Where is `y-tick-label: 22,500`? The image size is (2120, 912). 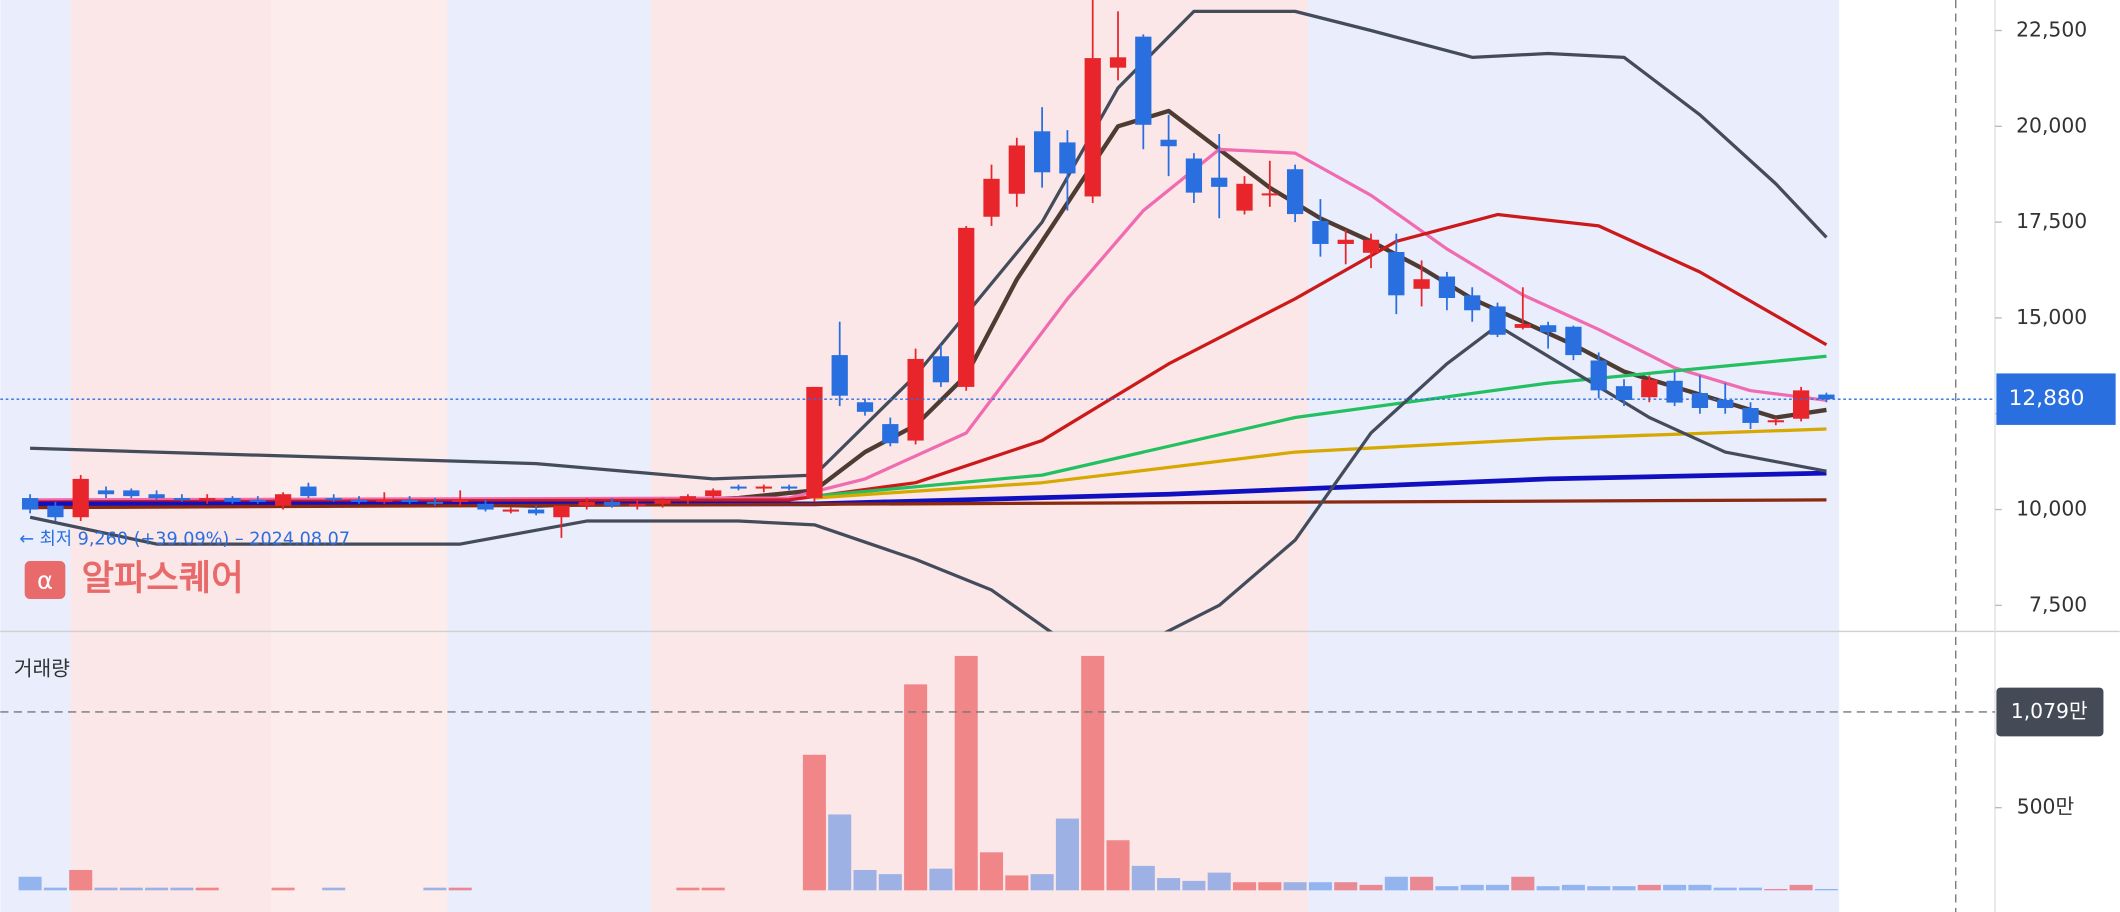
y-tick-label: 22,500 is located at coordinates (2051, 30).